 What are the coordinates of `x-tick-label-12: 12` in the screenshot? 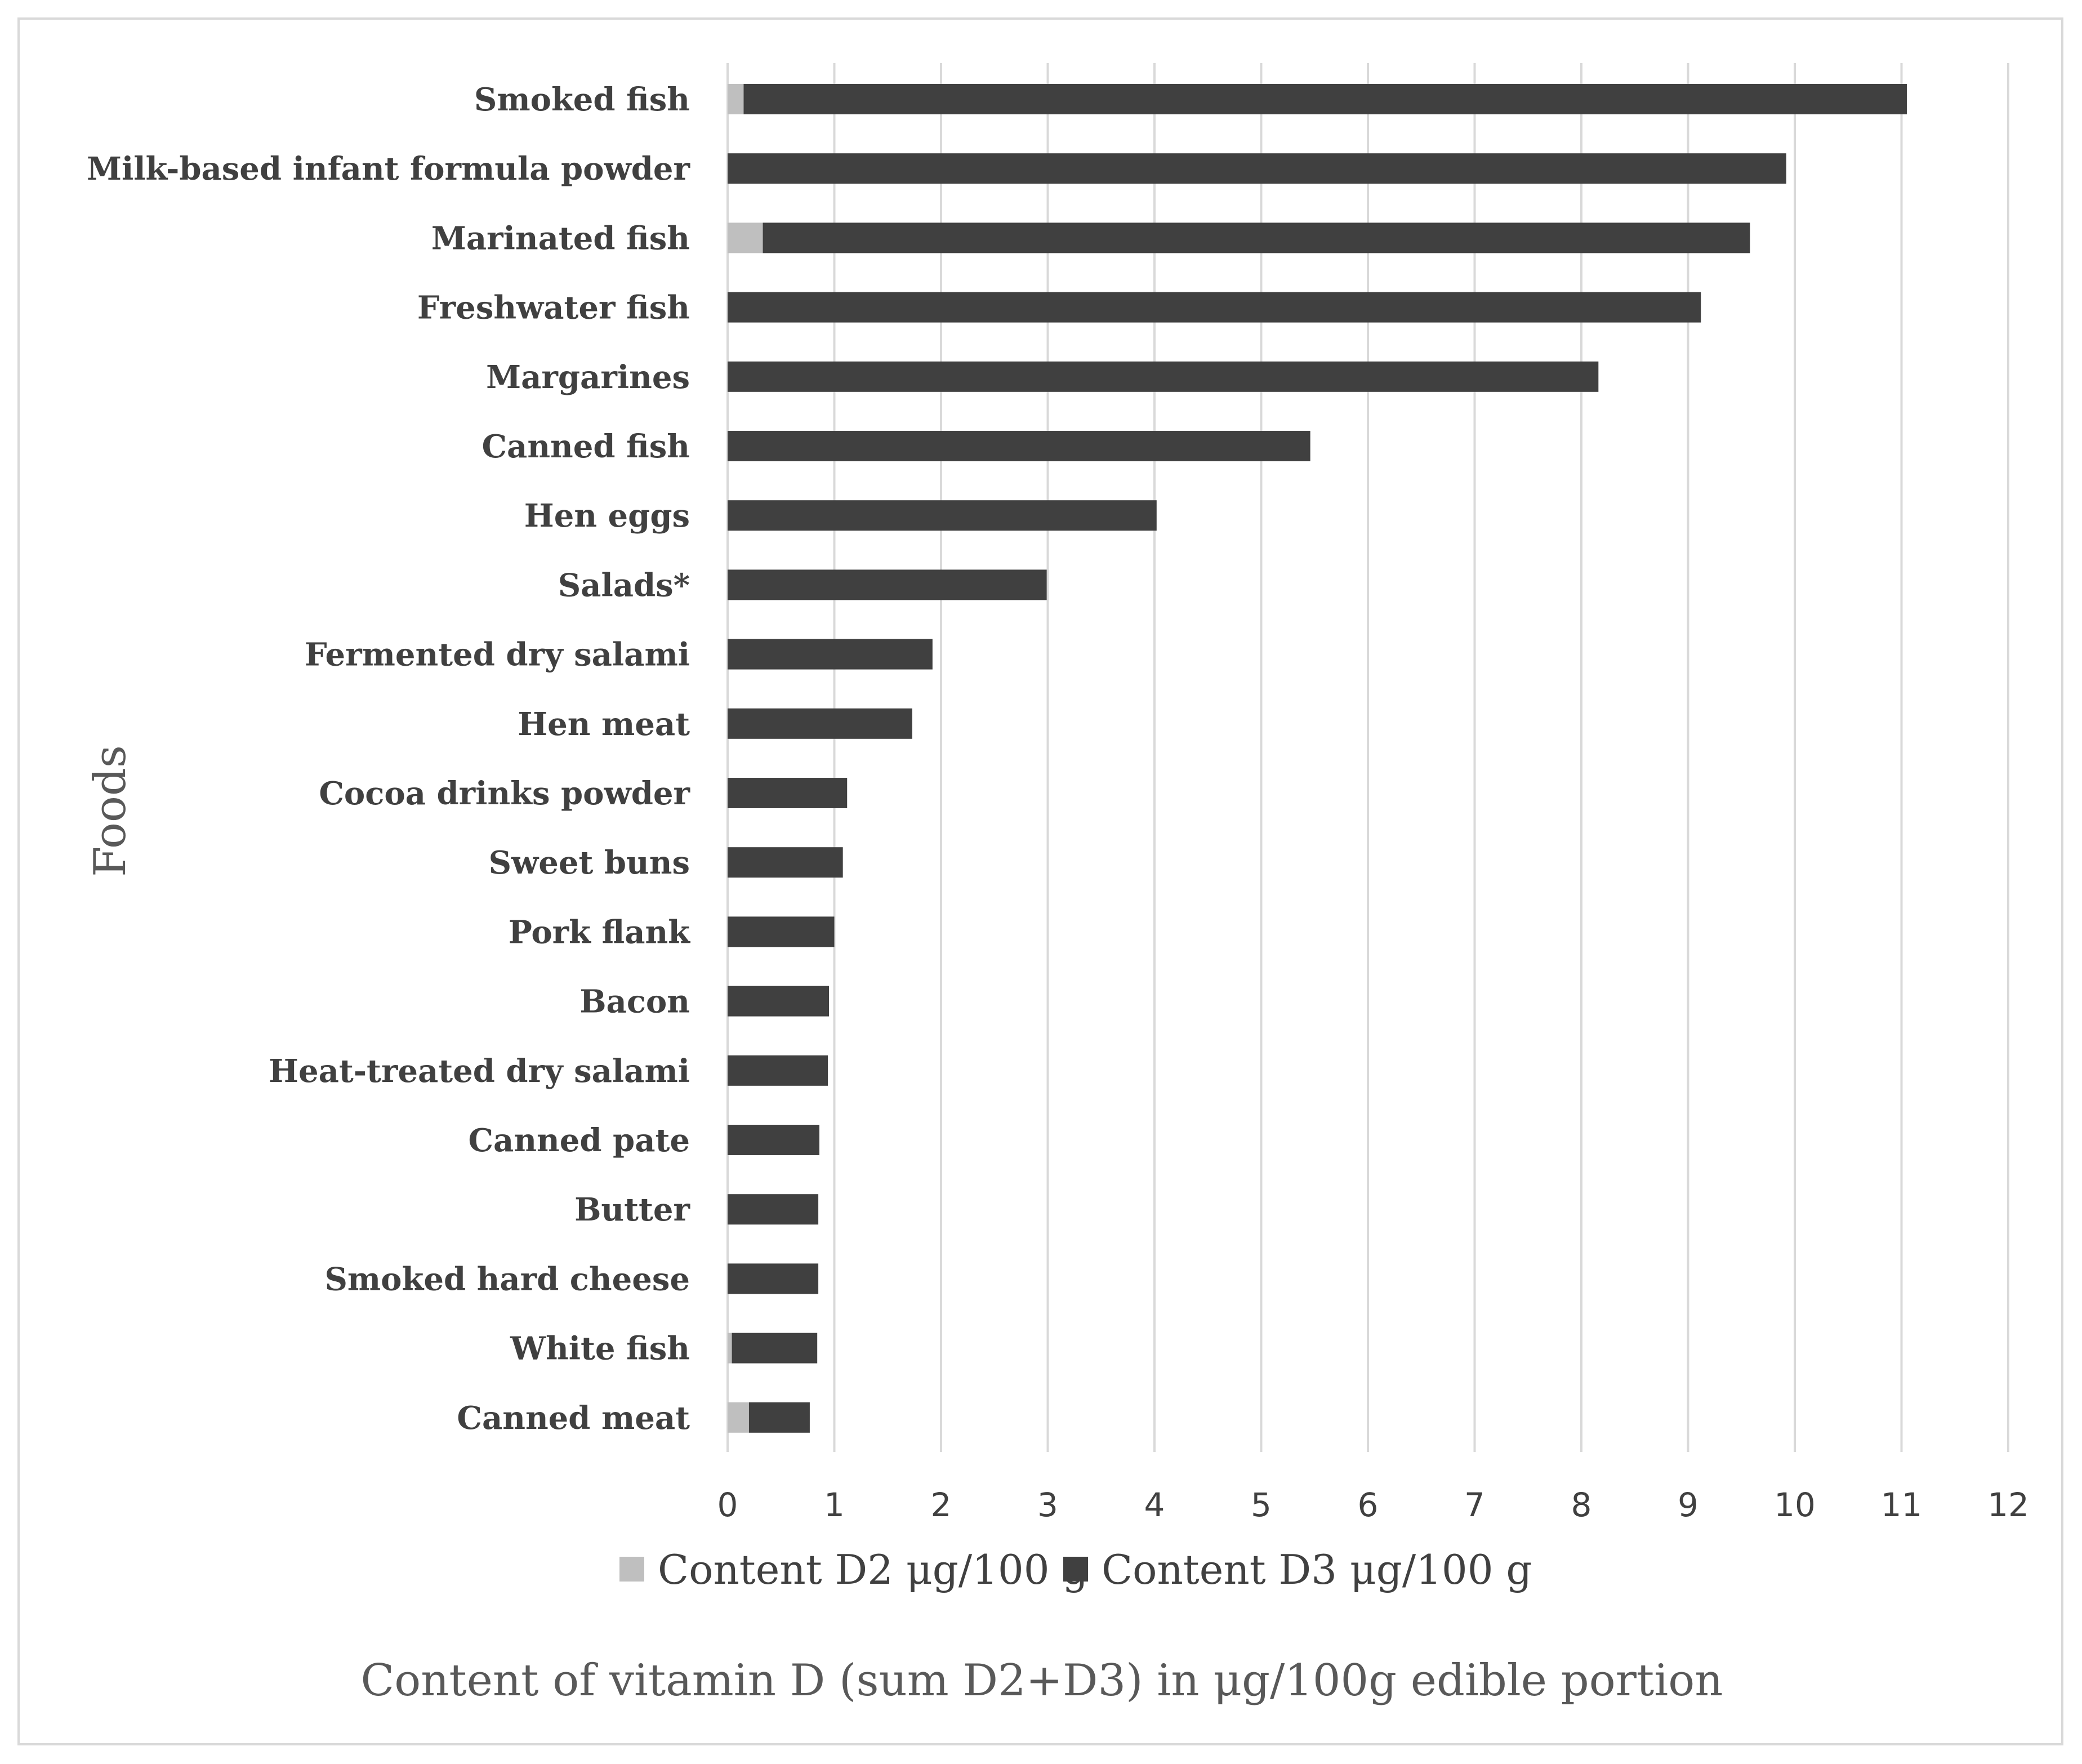 It's located at (2008, 1505).